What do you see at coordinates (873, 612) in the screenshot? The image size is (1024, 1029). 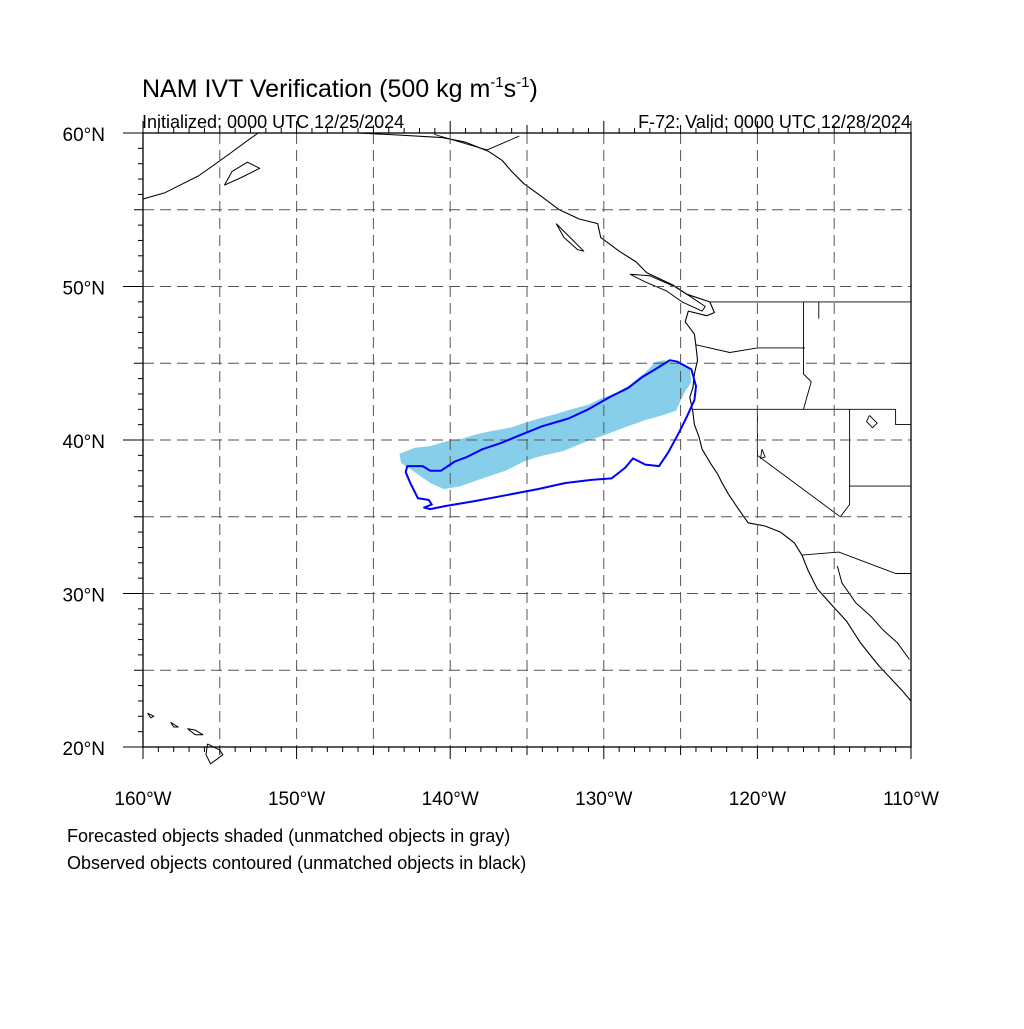 I see `gulf-of-california-coastline` at bounding box center [873, 612].